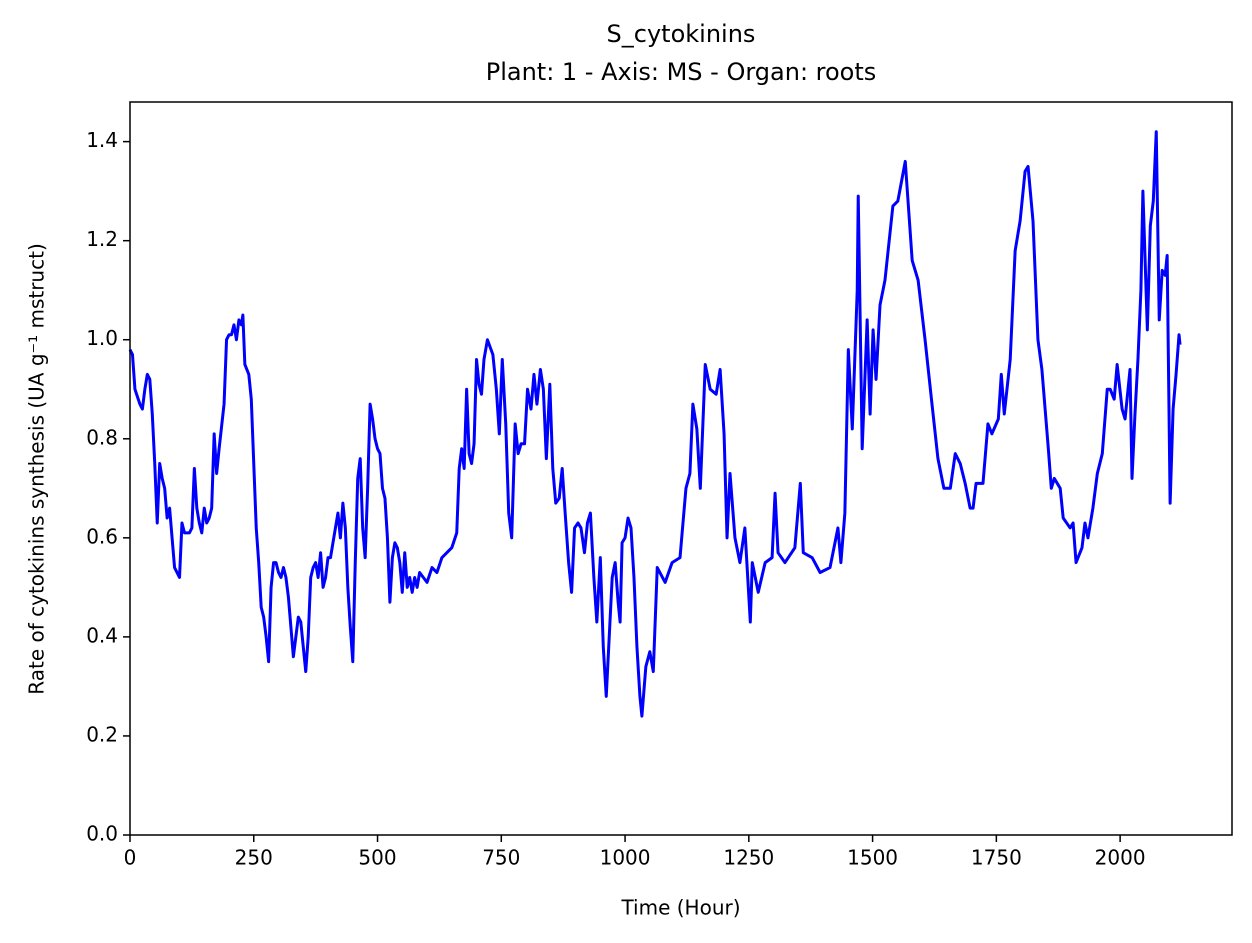  What do you see at coordinates (377, 858) in the screenshot?
I see `x-tick-label: 500` at bounding box center [377, 858].